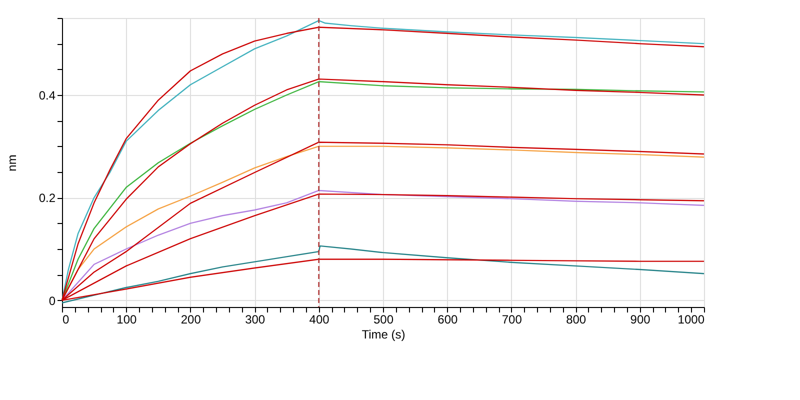 The width and height of the screenshot is (800, 400). What do you see at coordinates (47, 95) in the screenshot?
I see `y-tick-label: 0.4` at bounding box center [47, 95].